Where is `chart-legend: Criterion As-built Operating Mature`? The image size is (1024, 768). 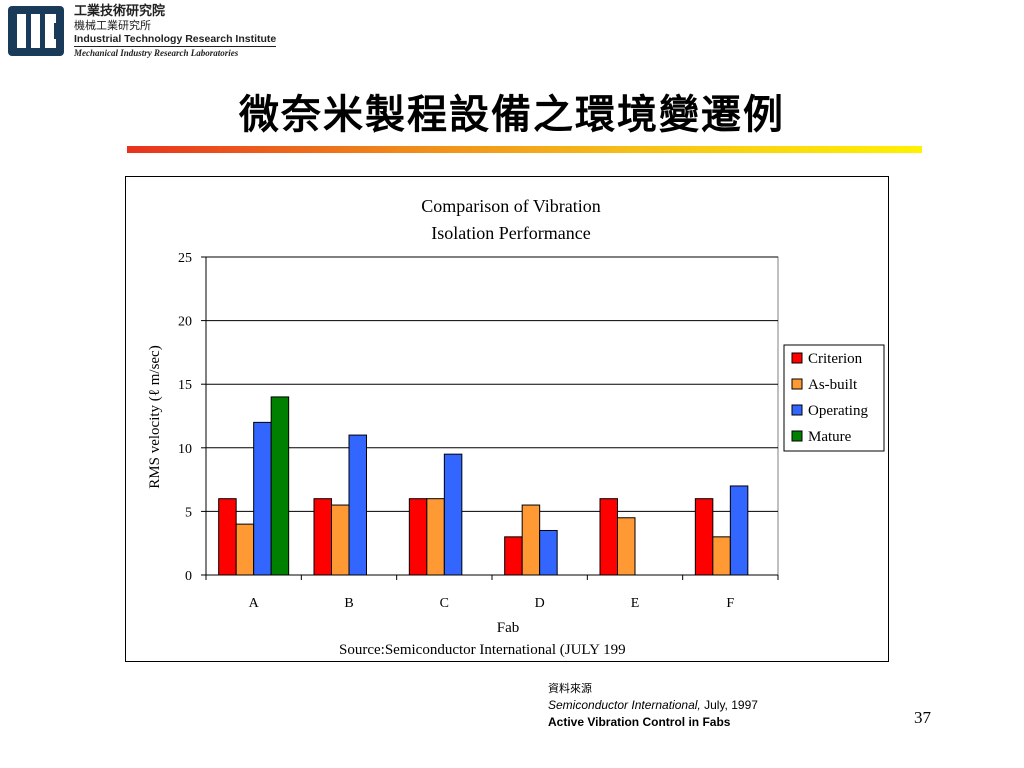 chart-legend: Criterion As-built Operating Mature is located at coordinates (834, 398).